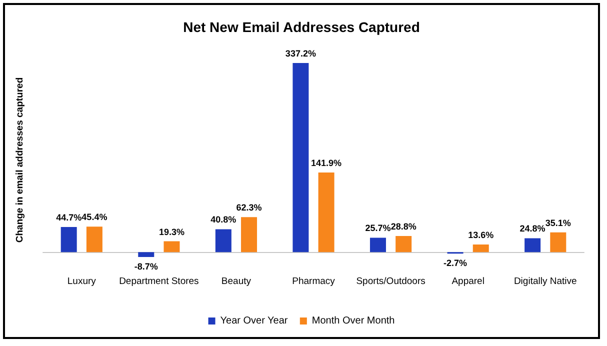 The height and width of the screenshot is (346, 607). I want to click on data-label: 28.8%, so click(403, 226).